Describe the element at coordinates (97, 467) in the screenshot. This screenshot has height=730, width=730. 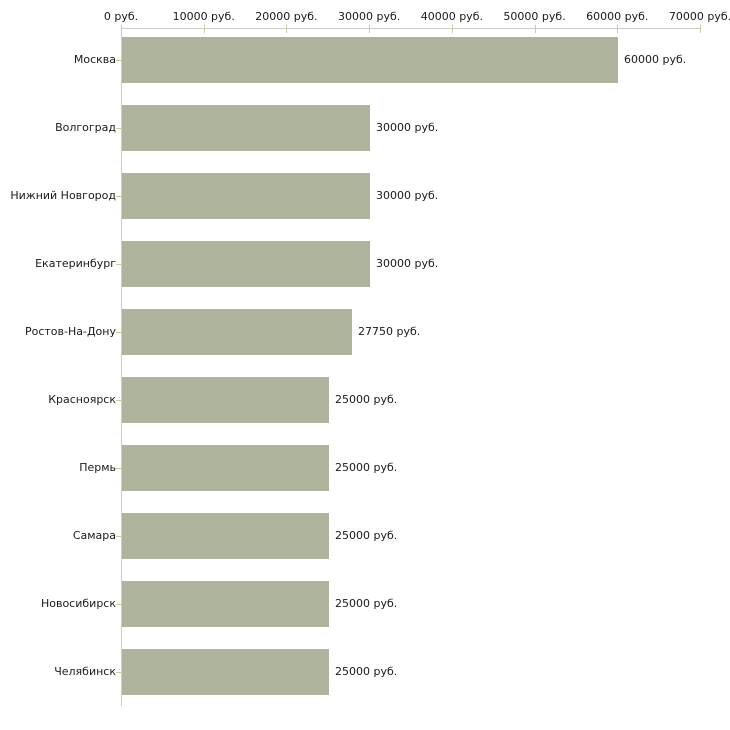
I see `category-label: Пермь` at that location.